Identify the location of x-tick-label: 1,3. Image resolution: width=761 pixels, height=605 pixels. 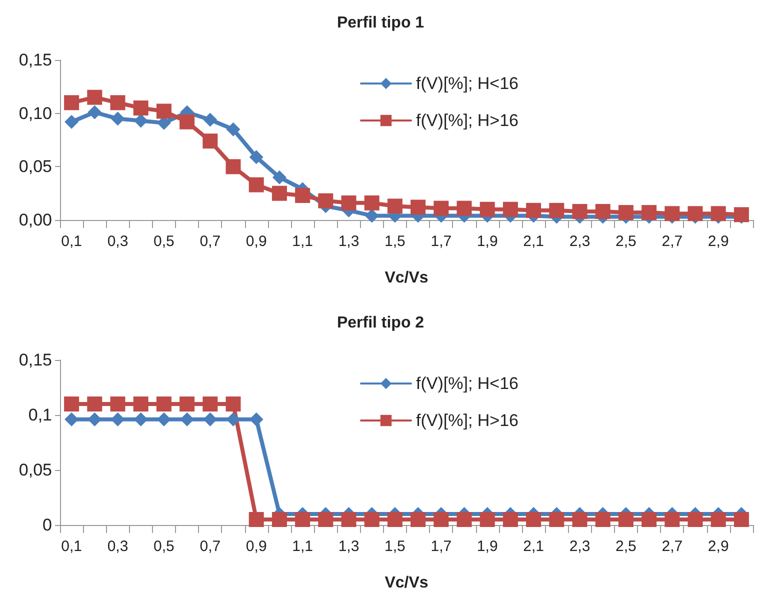
(349, 546).